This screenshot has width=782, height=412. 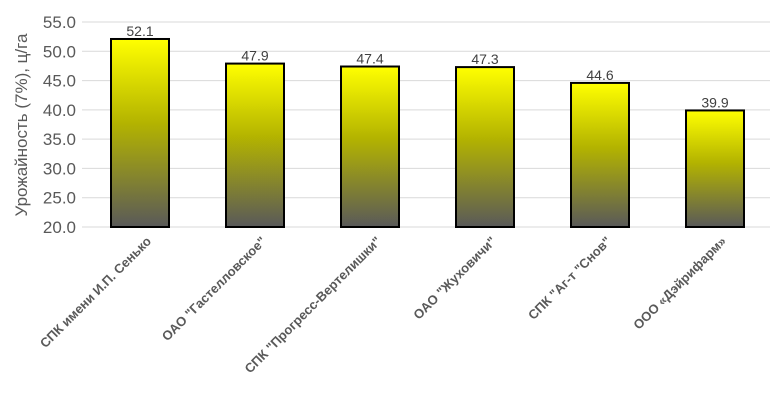 What do you see at coordinates (139, 31) in the screenshot?
I see `data-label: 52.1` at bounding box center [139, 31].